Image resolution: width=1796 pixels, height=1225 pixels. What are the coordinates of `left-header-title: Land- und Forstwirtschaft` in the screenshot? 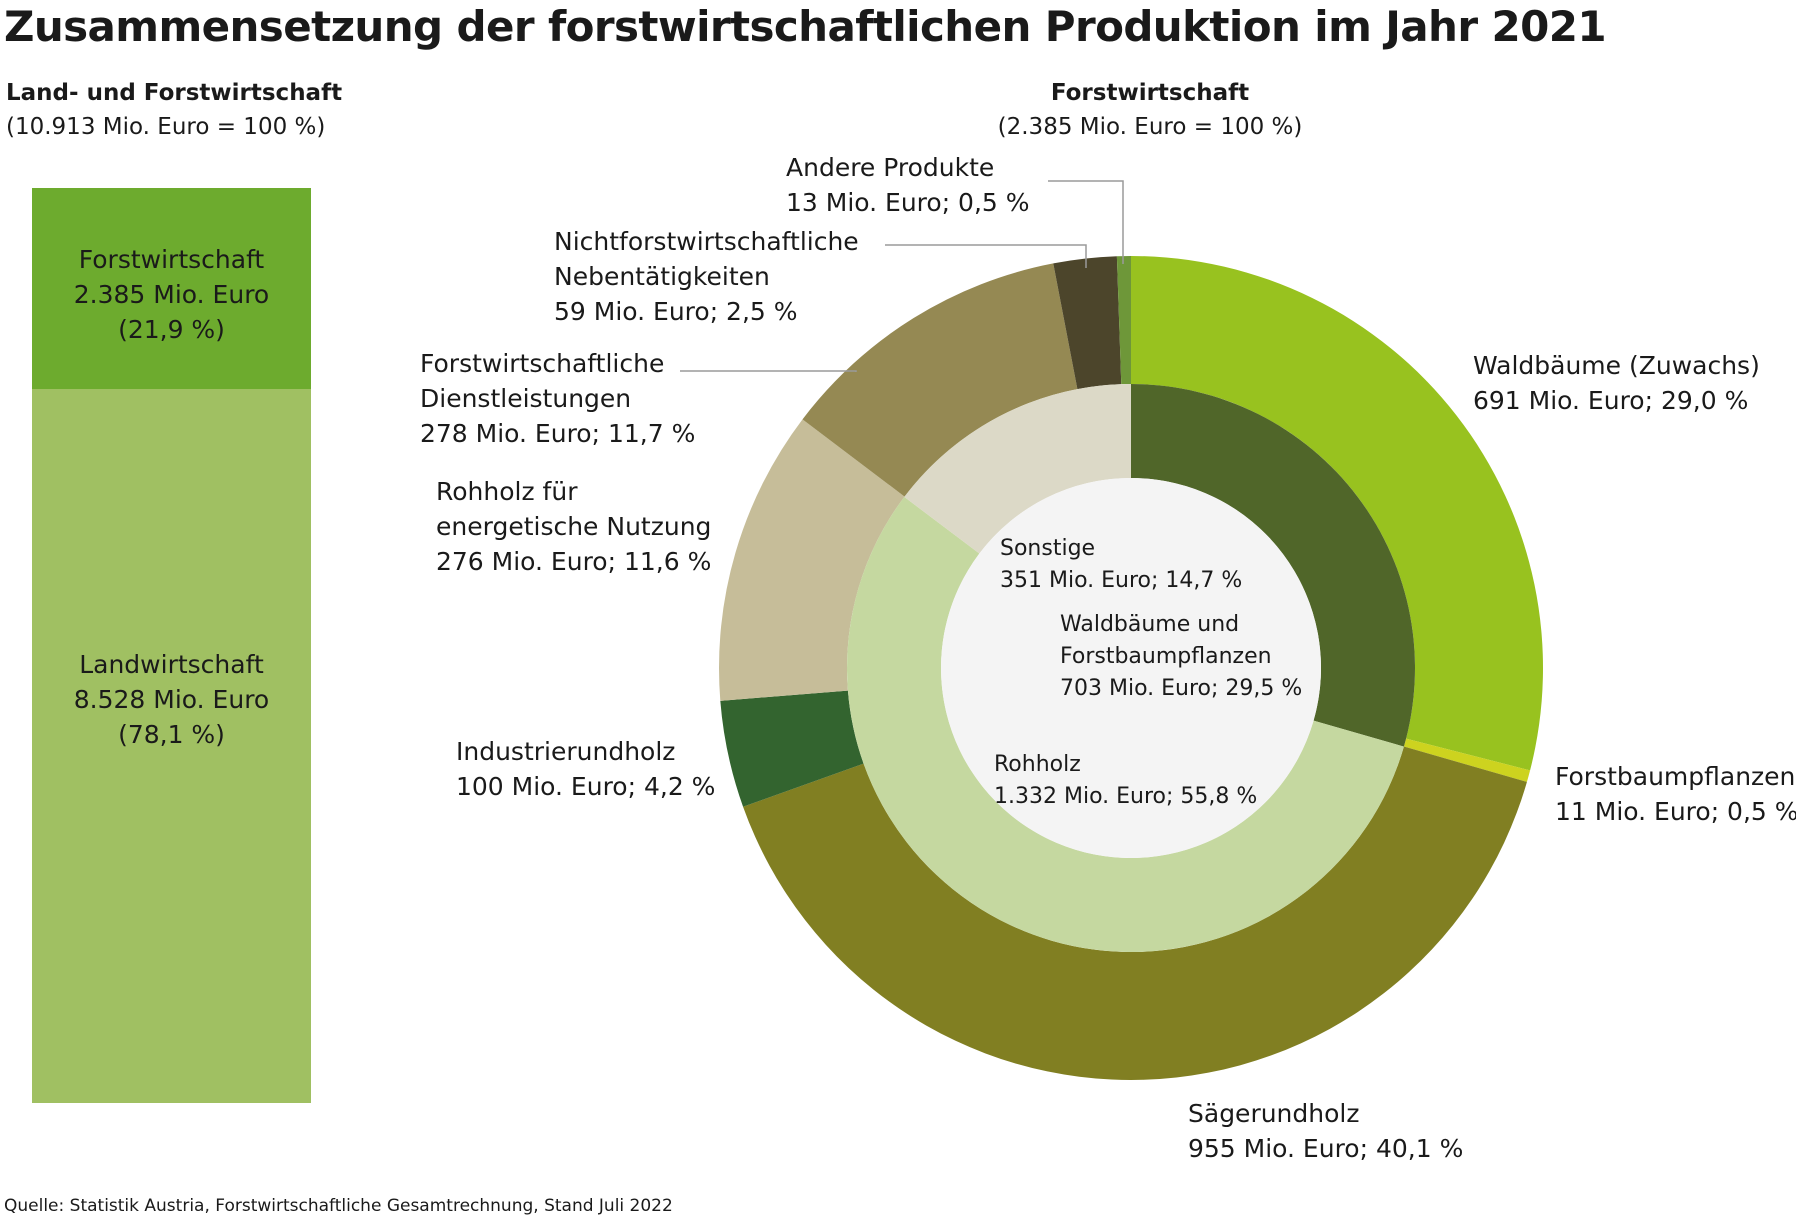 It's located at (174, 93).